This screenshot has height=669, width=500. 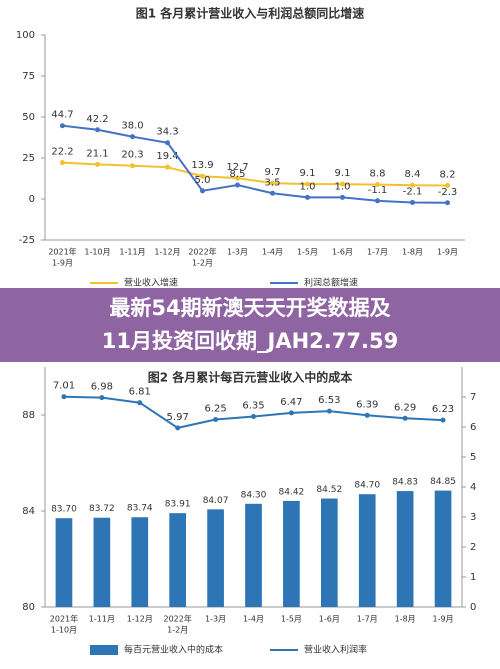 I want to click on value-label: 9.7, so click(x=273, y=172).